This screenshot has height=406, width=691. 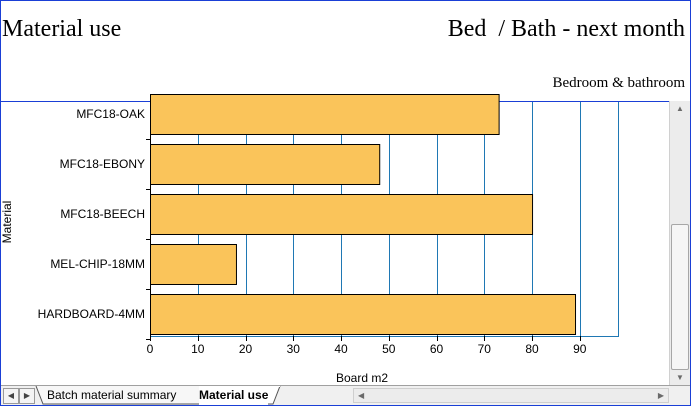 What do you see at coordinates (234, 395) in the screenshot?
I see `tab-material-use: Material use` at bounding box center [234, 395].